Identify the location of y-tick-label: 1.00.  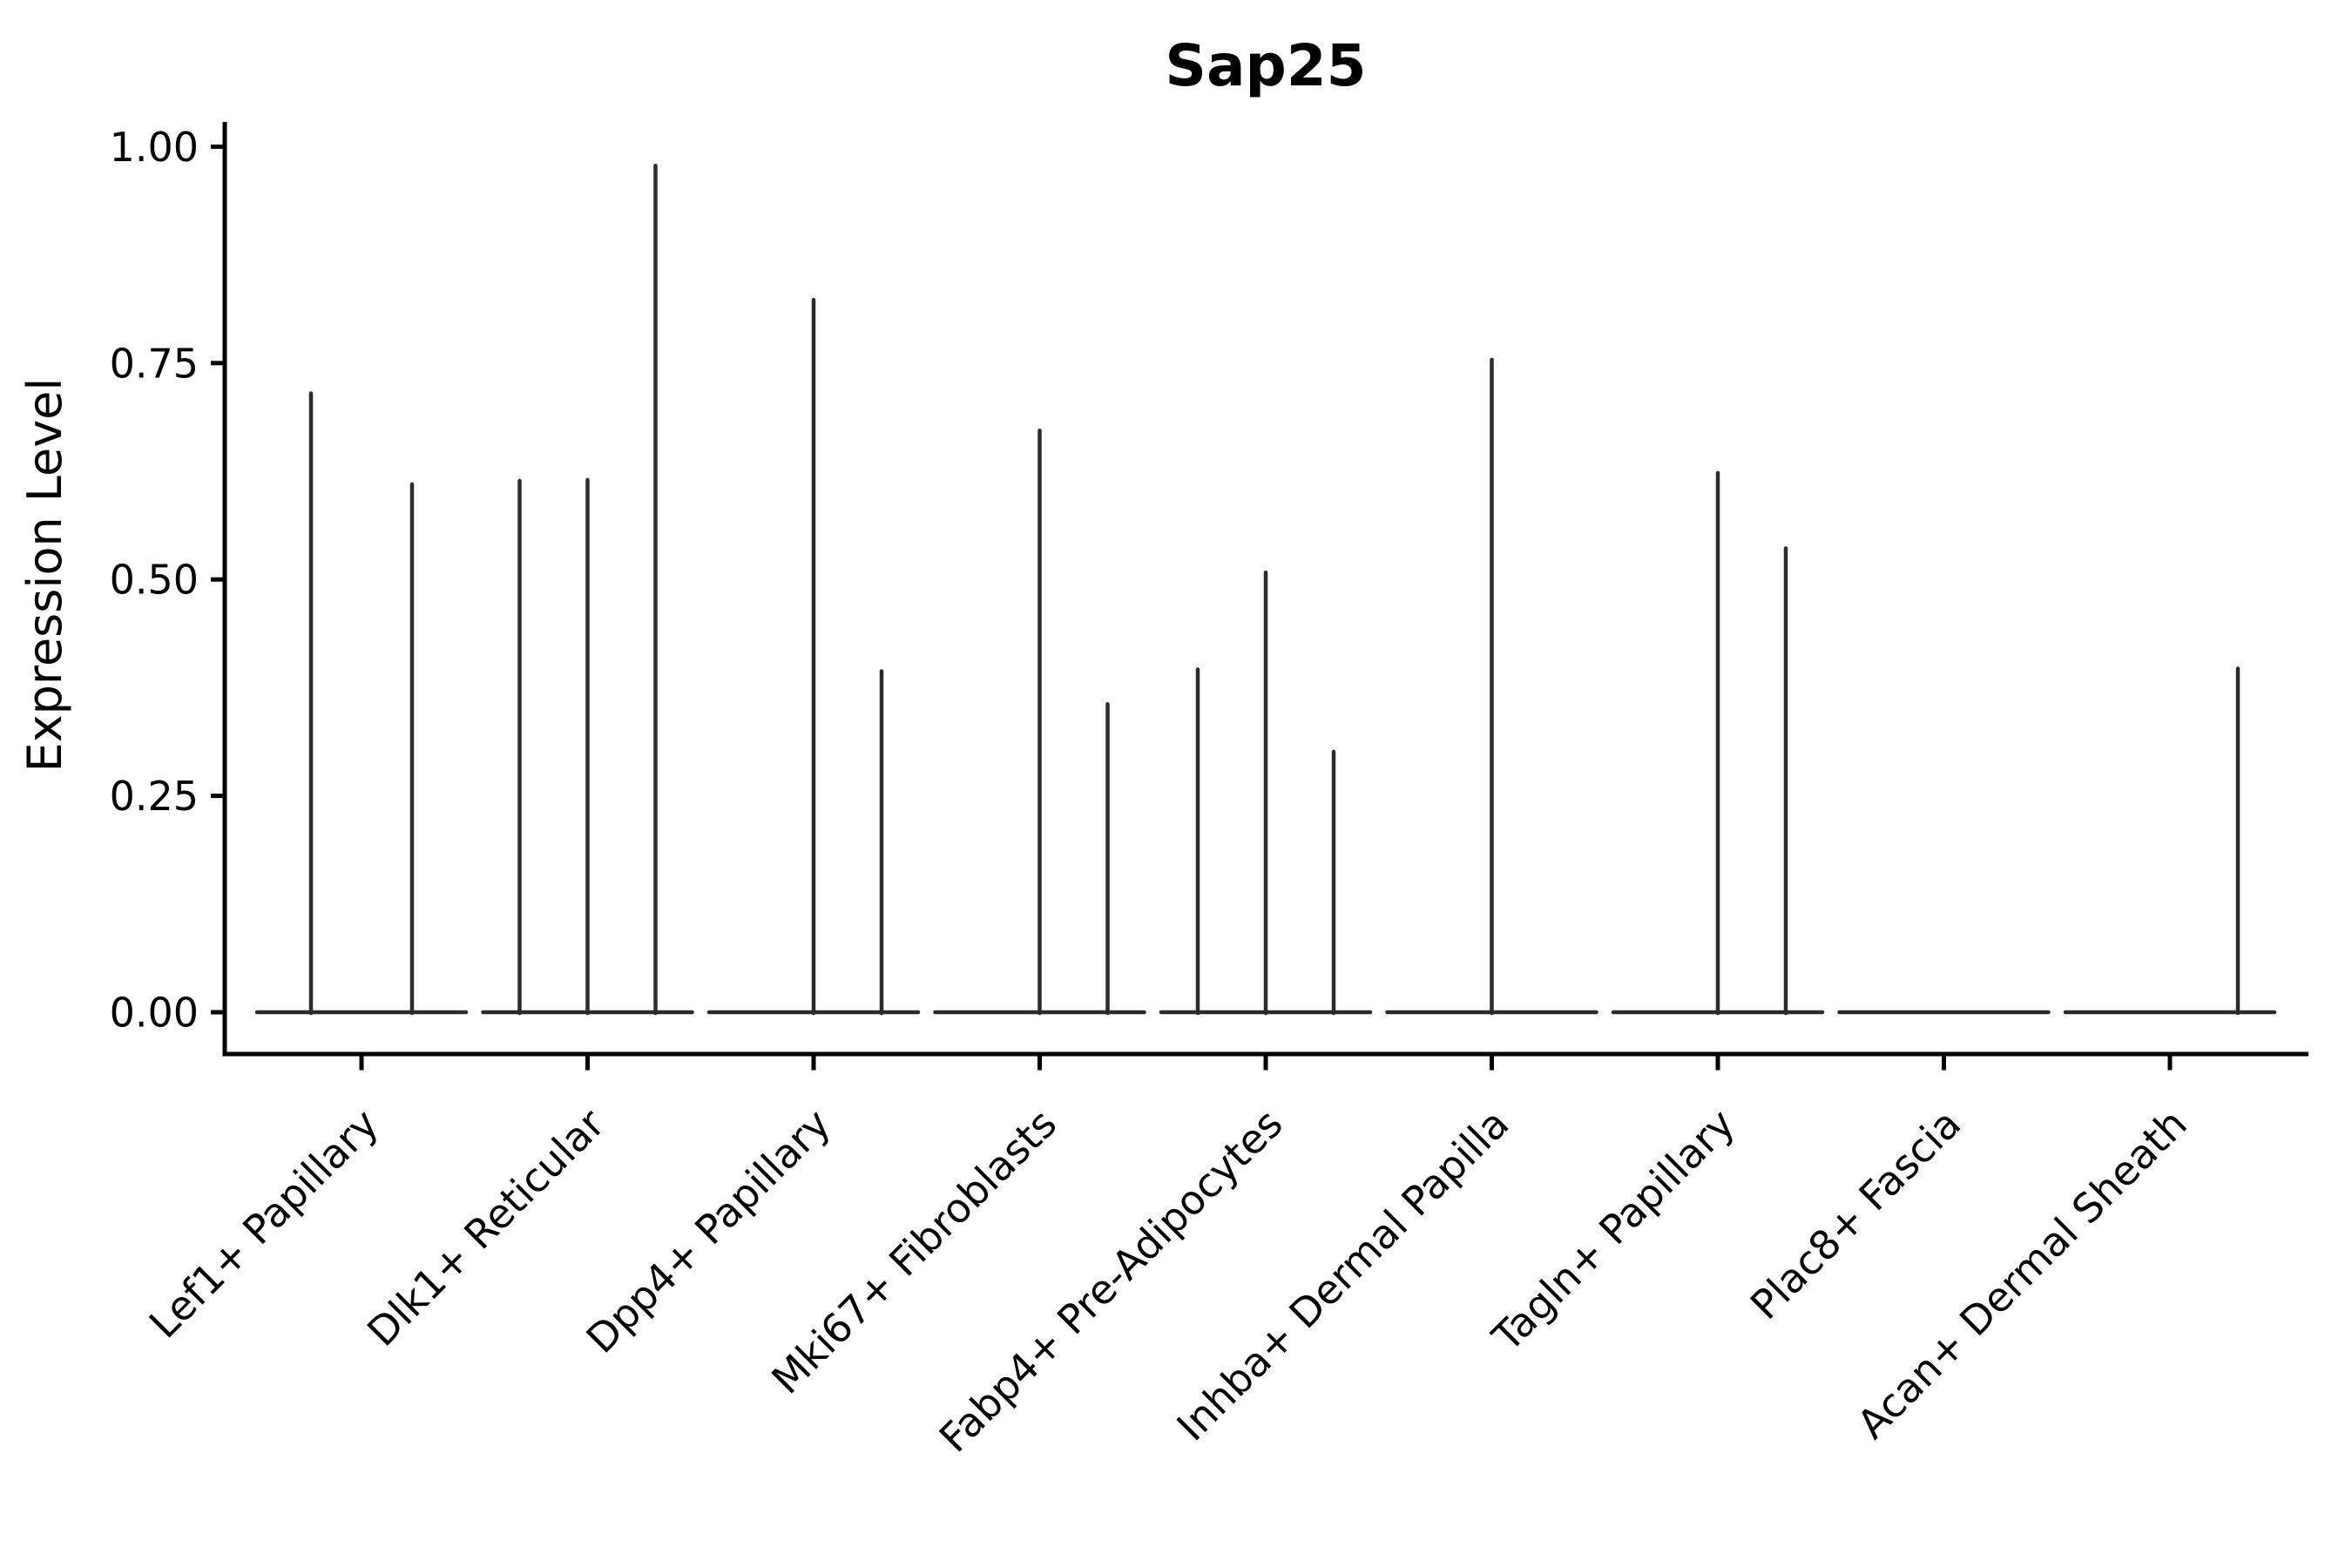
(154, 147).